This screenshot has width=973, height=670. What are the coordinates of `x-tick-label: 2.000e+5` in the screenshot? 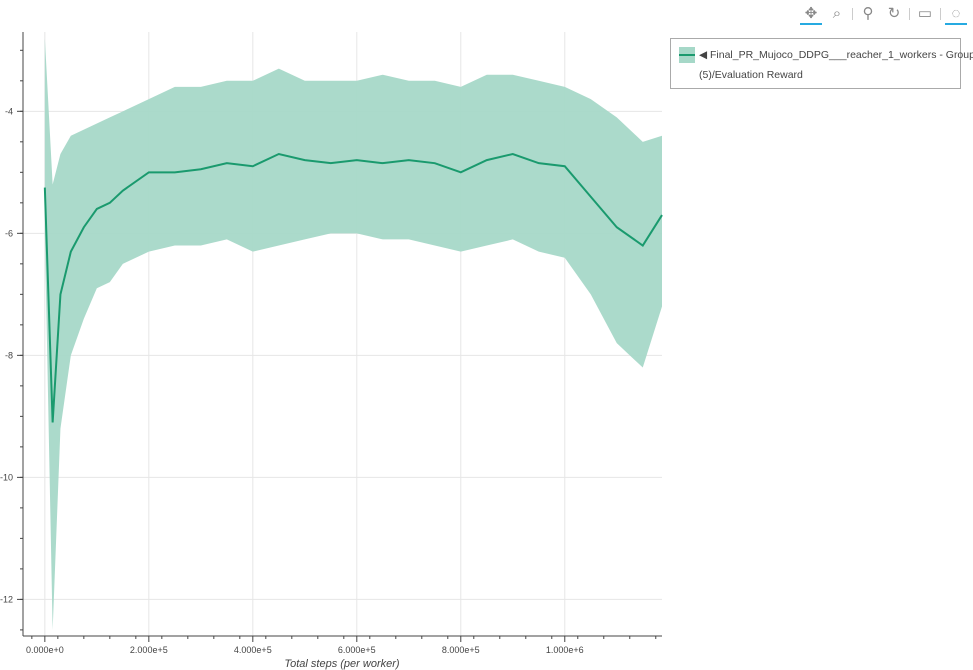 It's located at (149, 650).